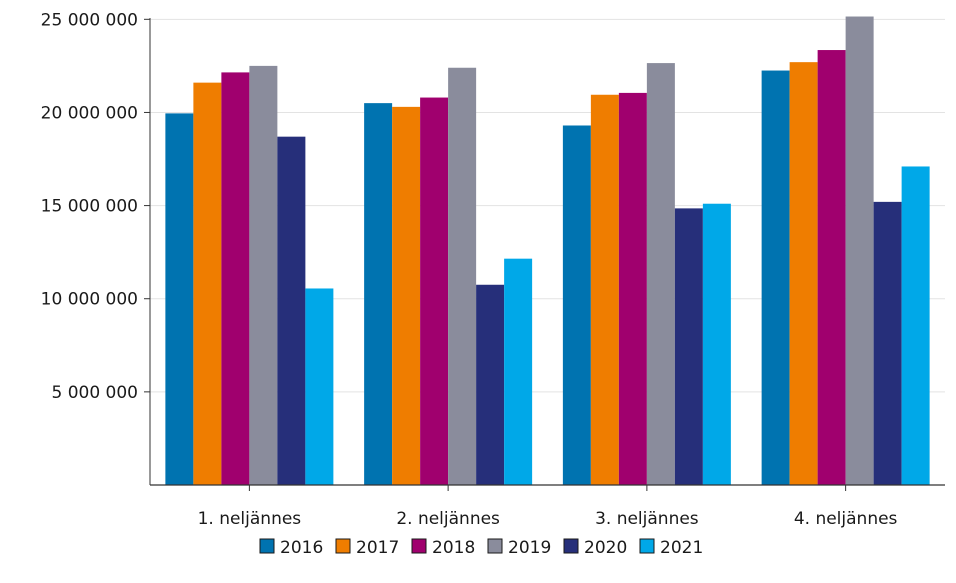  I want to click on y-tick-label: 5 000 000, so click(94, 393).